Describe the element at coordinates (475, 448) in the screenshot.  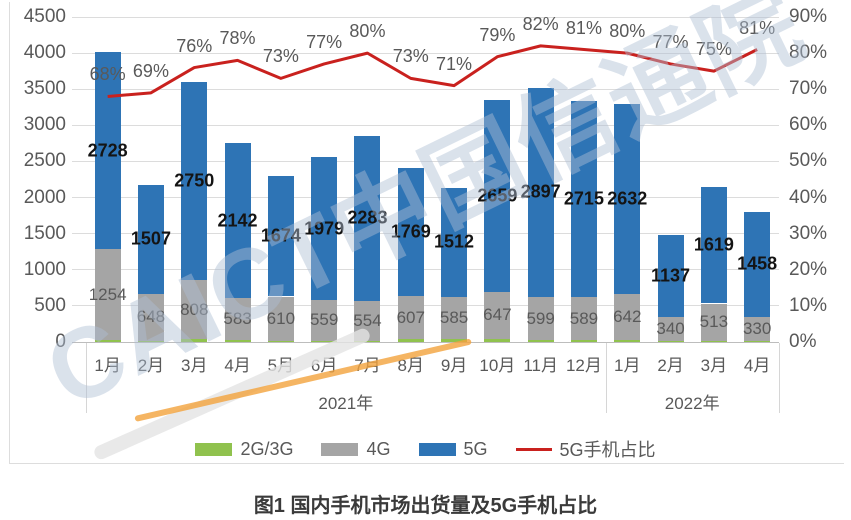
I see `legend-label: 5G` at that location.